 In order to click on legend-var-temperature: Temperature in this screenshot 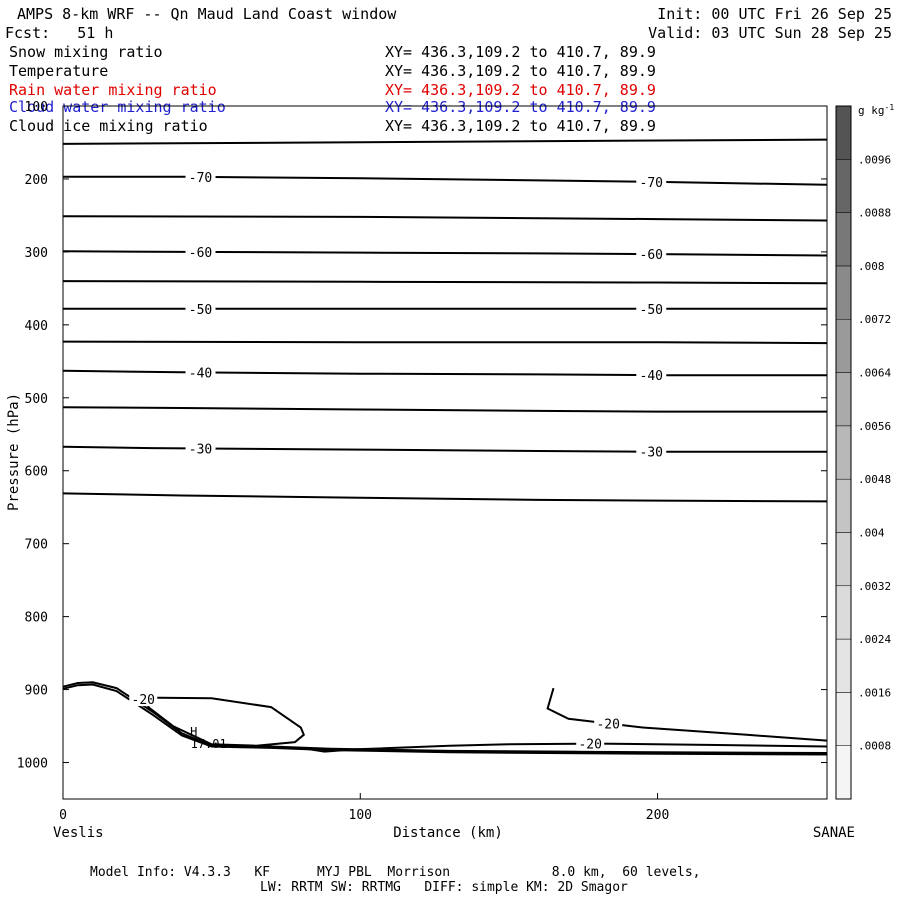, I will do `click(59, 71)`.